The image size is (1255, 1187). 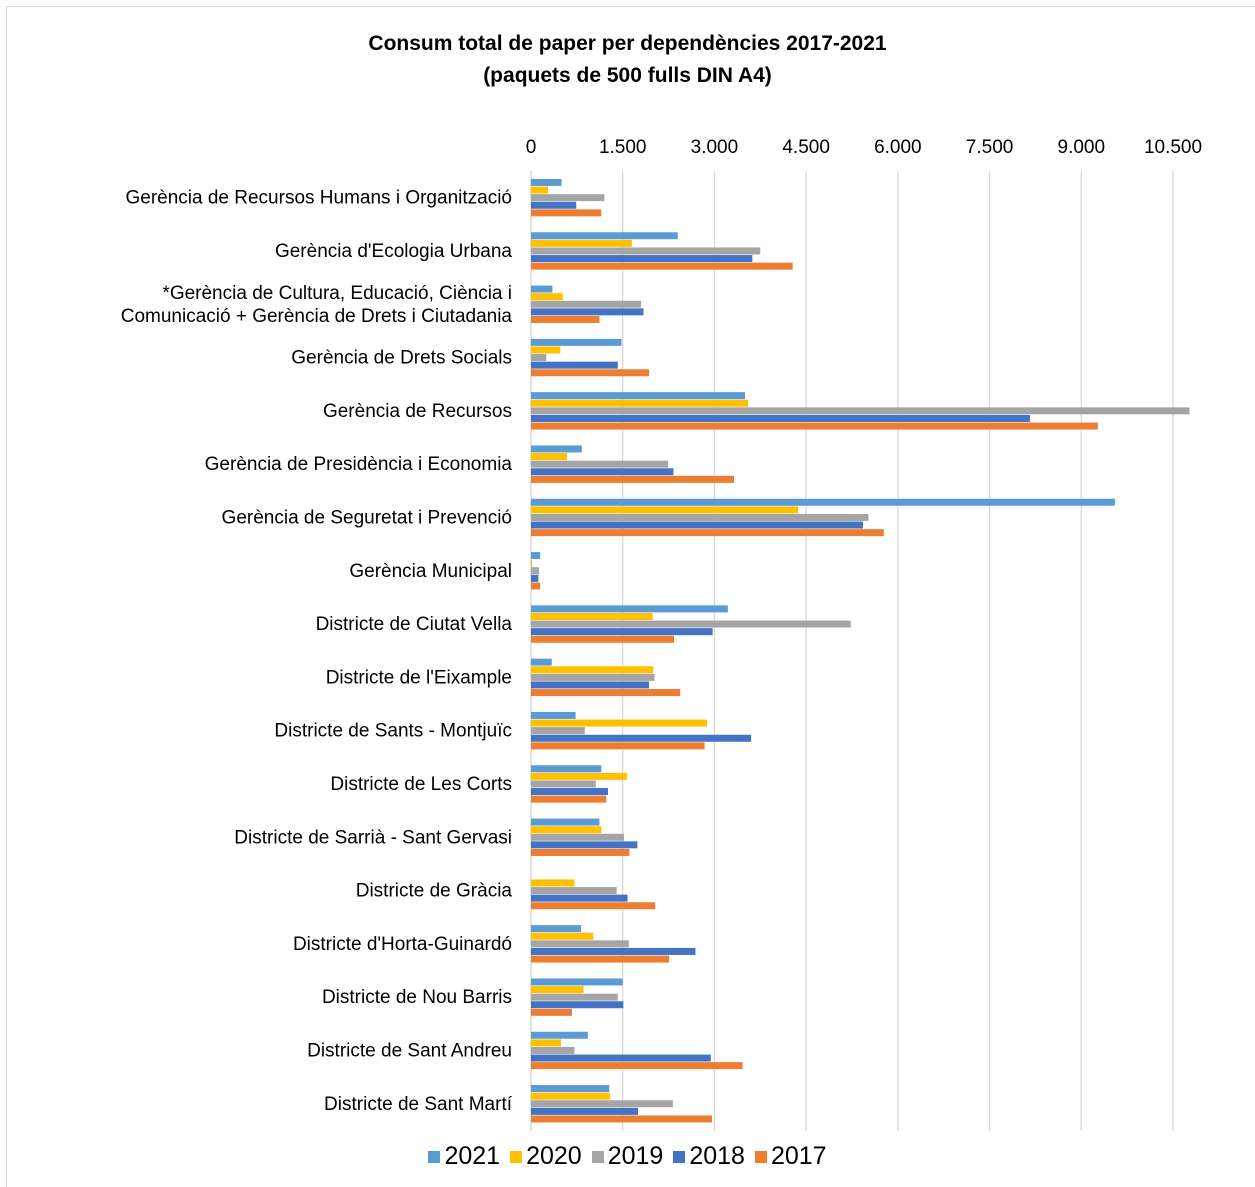 What do you see at coordinates (623, 147) in the screenshot?
I see `x-tick-label: 1.500` at bounding box center [623, 147].